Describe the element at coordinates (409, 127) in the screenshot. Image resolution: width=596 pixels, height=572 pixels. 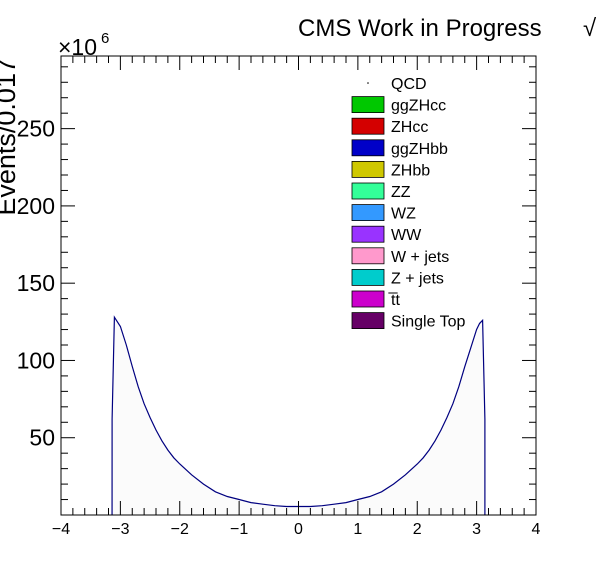
I see `legend-label: ZHcc` at that location.